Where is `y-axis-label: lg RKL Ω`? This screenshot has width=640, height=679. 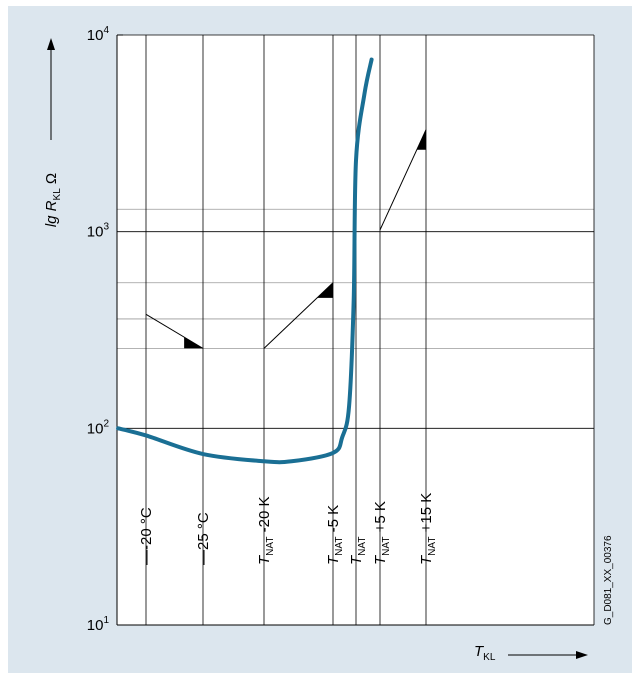
y-axis-label: lg RKL Ω is located at coordinates (53, 200).